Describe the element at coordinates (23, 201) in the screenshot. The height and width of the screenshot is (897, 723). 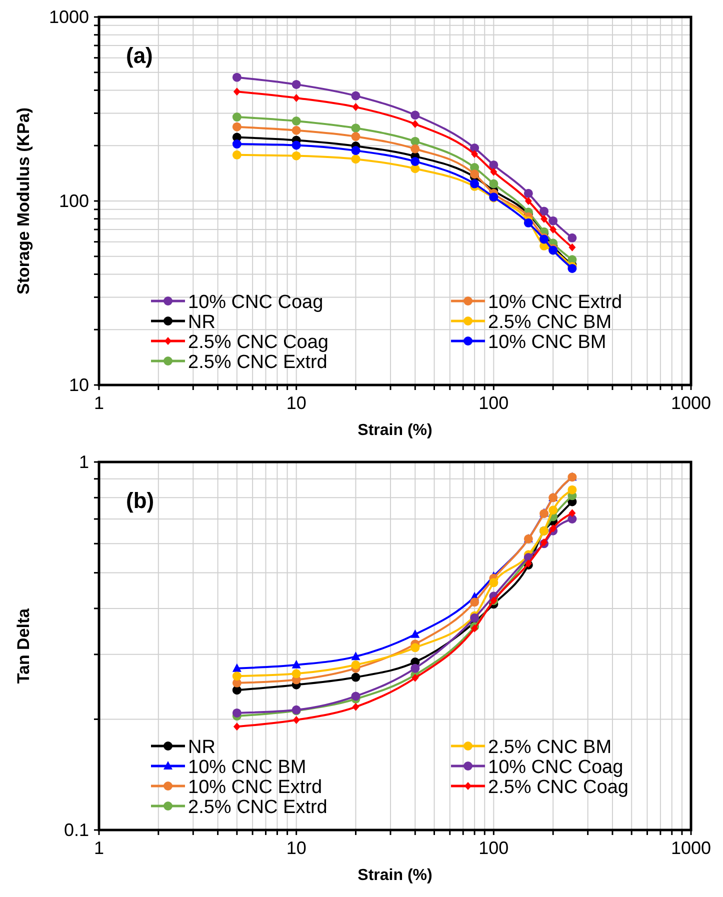
I see `y-axis-title: Storage Modulus (KPa)` at that location.